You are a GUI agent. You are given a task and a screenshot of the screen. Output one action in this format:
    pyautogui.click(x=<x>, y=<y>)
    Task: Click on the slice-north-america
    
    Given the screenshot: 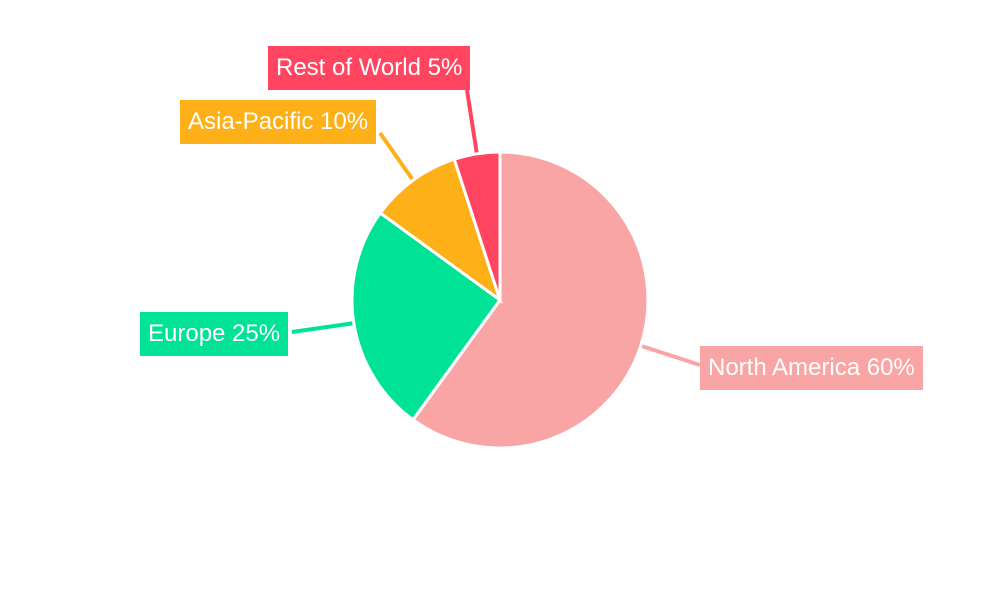 What is the action you would take?
    pyautogui.click(x=530, y=300)
    